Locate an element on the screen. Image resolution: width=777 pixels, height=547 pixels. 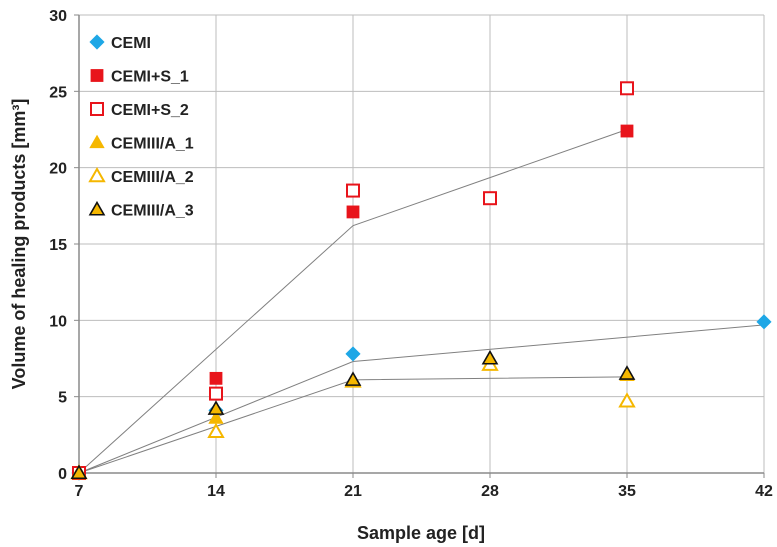
x-tick-label: 14 is located at coordinates (216, 491).